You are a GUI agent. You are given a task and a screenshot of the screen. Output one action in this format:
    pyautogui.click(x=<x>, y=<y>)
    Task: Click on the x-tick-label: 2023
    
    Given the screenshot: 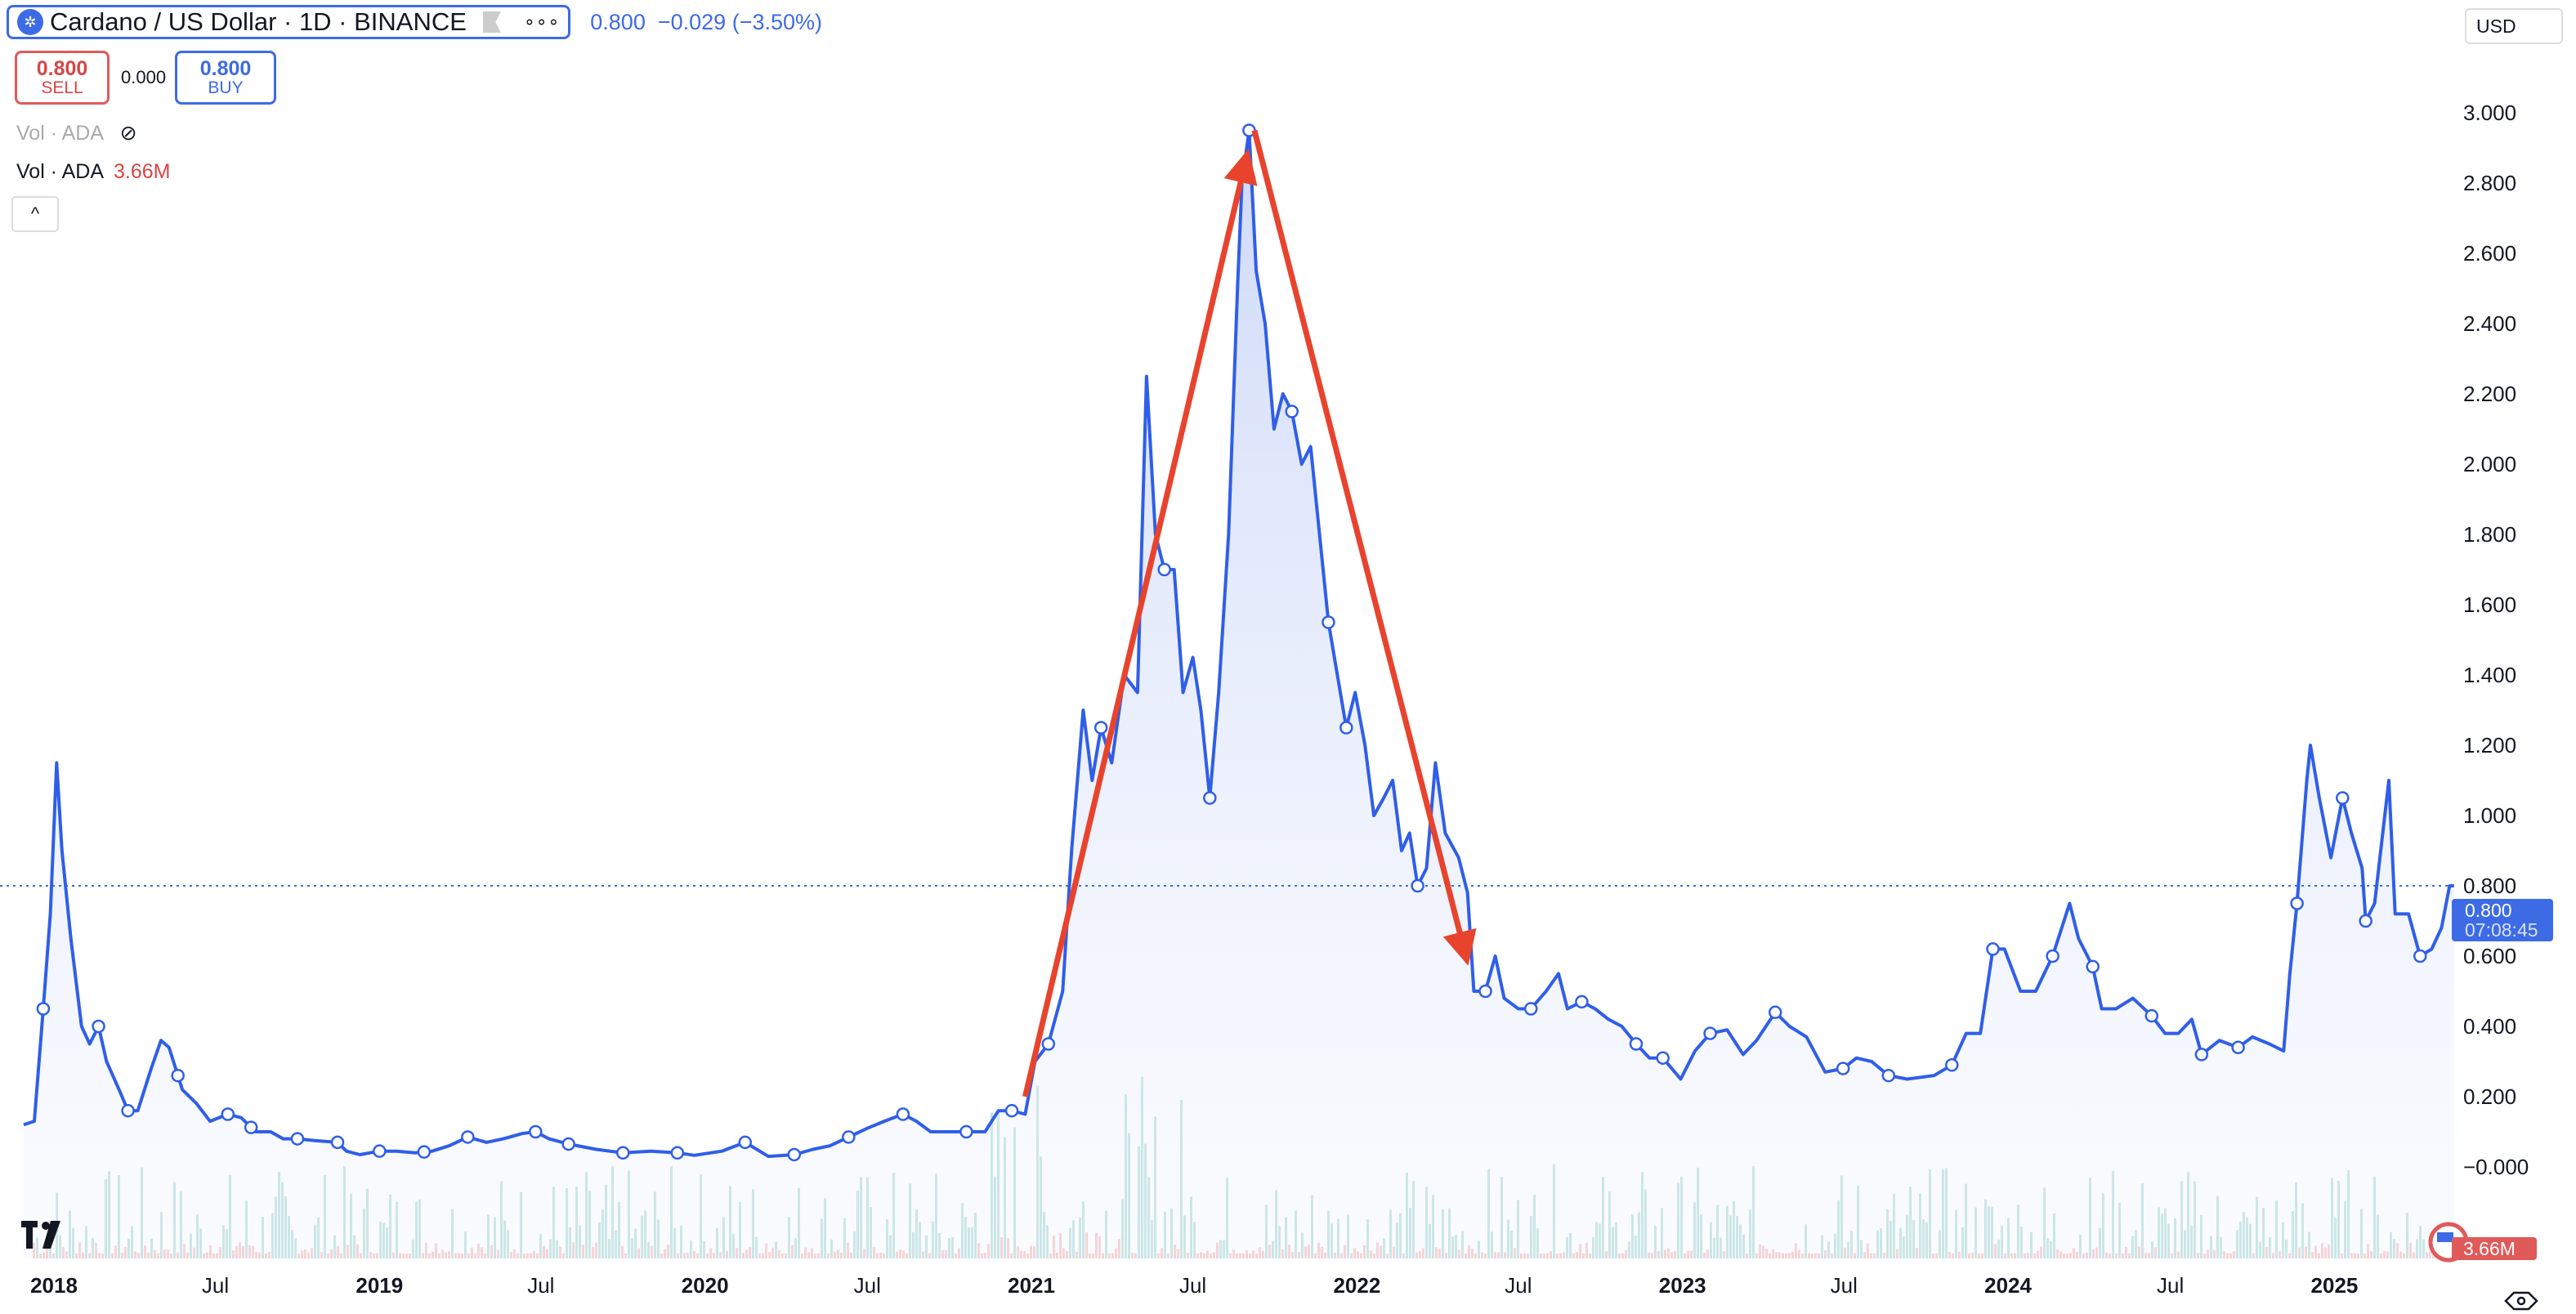 What is the action you would take?
    pyautogui.click(x=1682, y=1285)
    